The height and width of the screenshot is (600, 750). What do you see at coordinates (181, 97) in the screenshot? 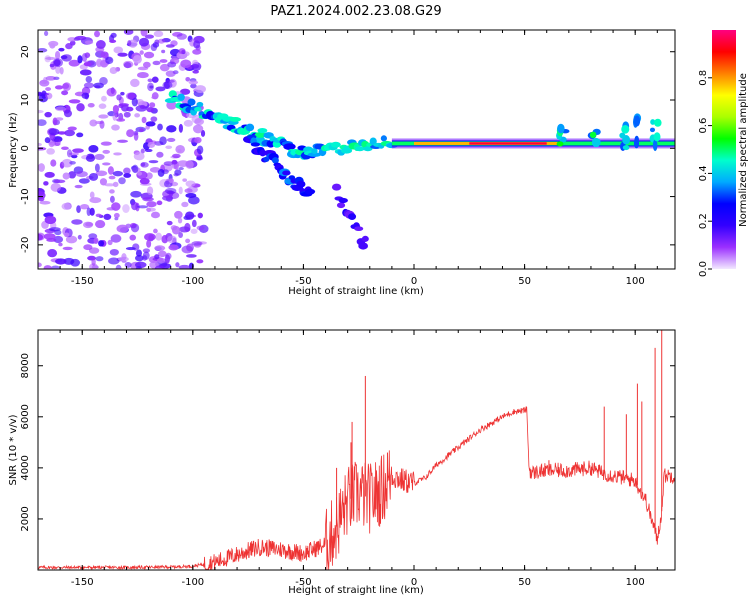
I see `arc-blob` at bounding box center [181, 97].